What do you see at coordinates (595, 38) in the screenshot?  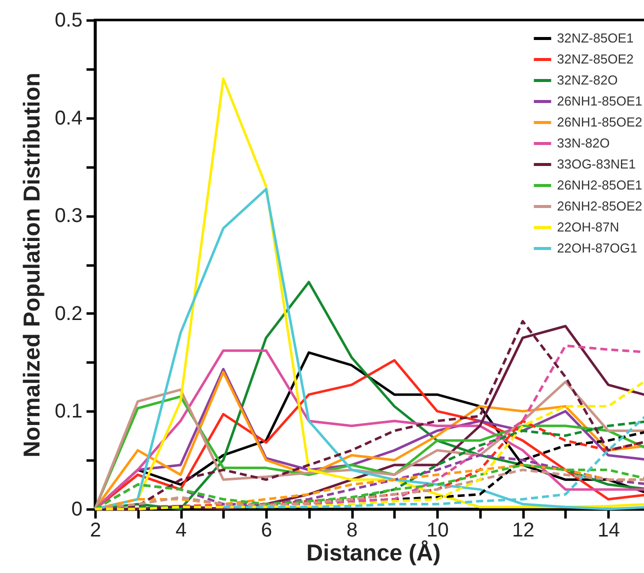 I see `legend-label: 32NZ-85OE1` at bounding box center [595, 38].